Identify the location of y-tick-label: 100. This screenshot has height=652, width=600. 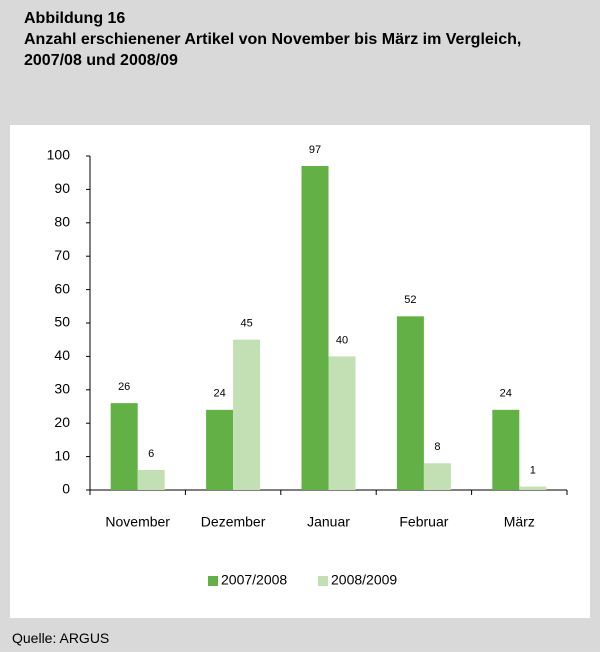
(59, 155).